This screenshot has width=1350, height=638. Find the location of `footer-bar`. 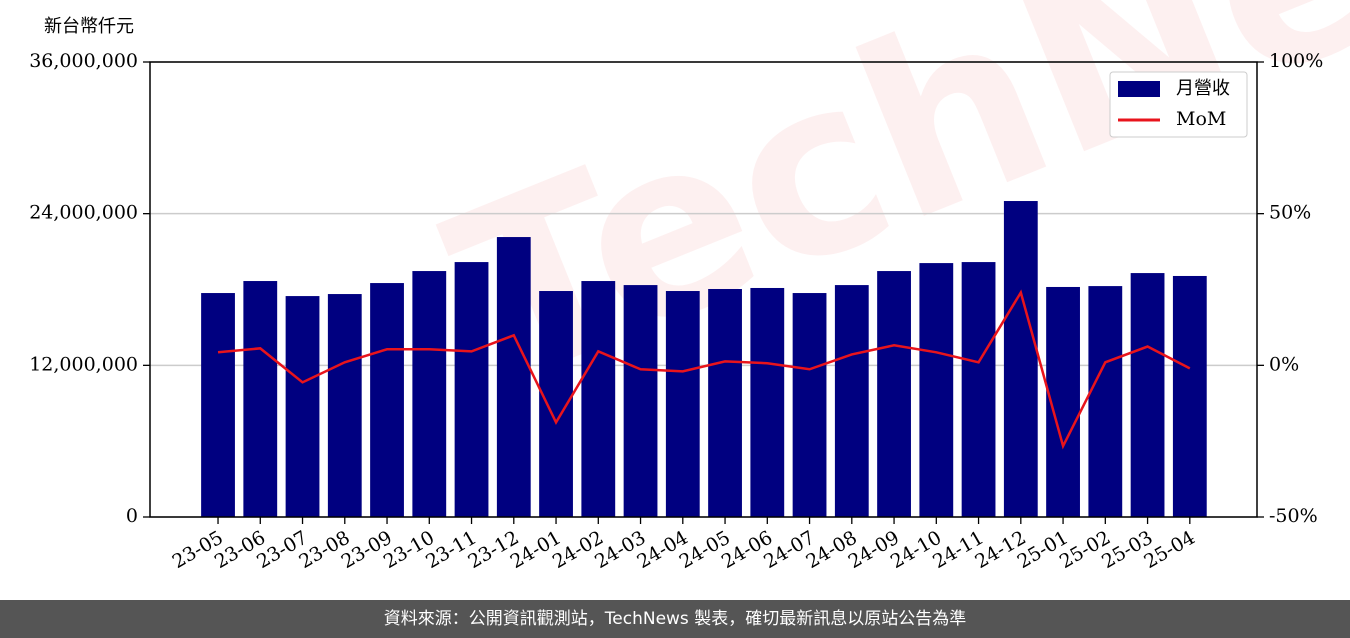

footer-bar is located at coordinates (675, 619).